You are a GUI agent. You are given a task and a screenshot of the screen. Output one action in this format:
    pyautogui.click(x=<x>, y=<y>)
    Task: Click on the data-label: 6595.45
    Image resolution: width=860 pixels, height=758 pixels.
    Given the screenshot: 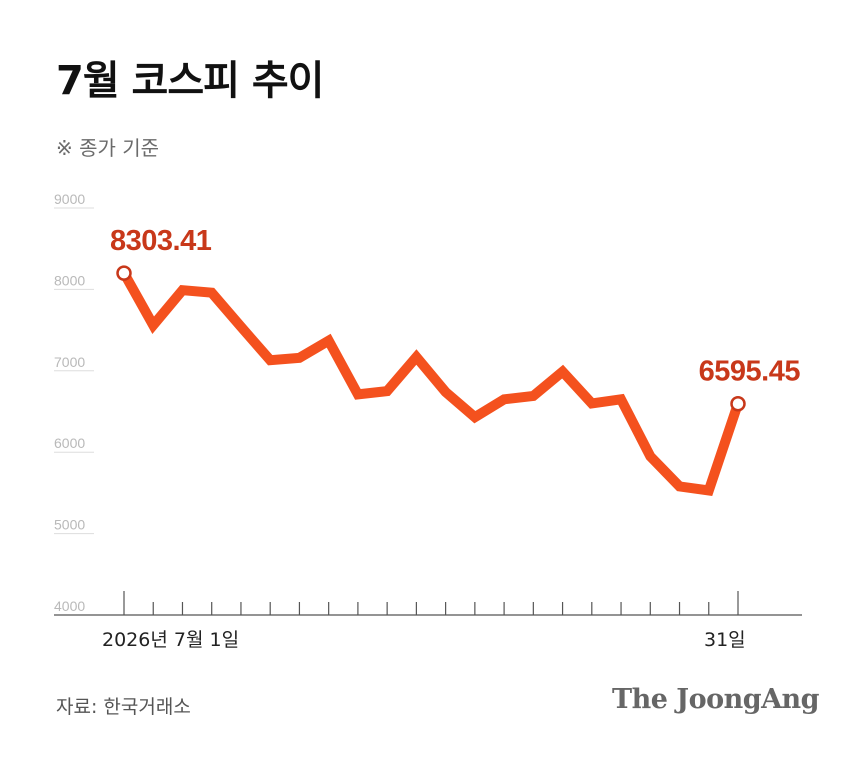 What is the action you would take?
    pyautogui.click(x=750, y=372)
    